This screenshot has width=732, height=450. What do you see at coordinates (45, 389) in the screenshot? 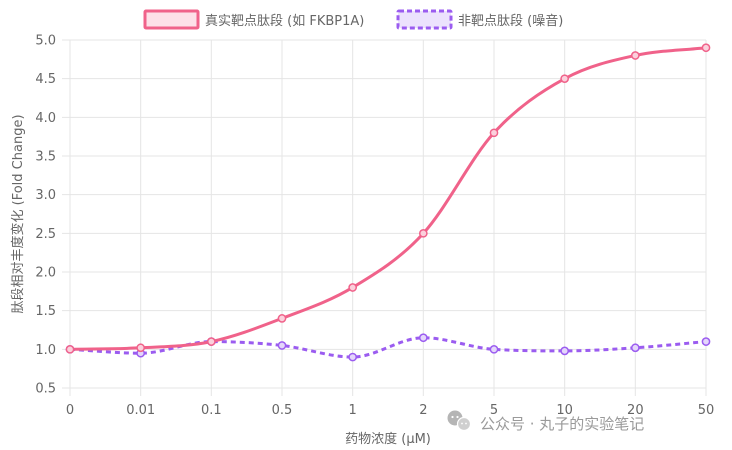
I see `y-tick-label: 0.5` at bounding box center [45, 389].